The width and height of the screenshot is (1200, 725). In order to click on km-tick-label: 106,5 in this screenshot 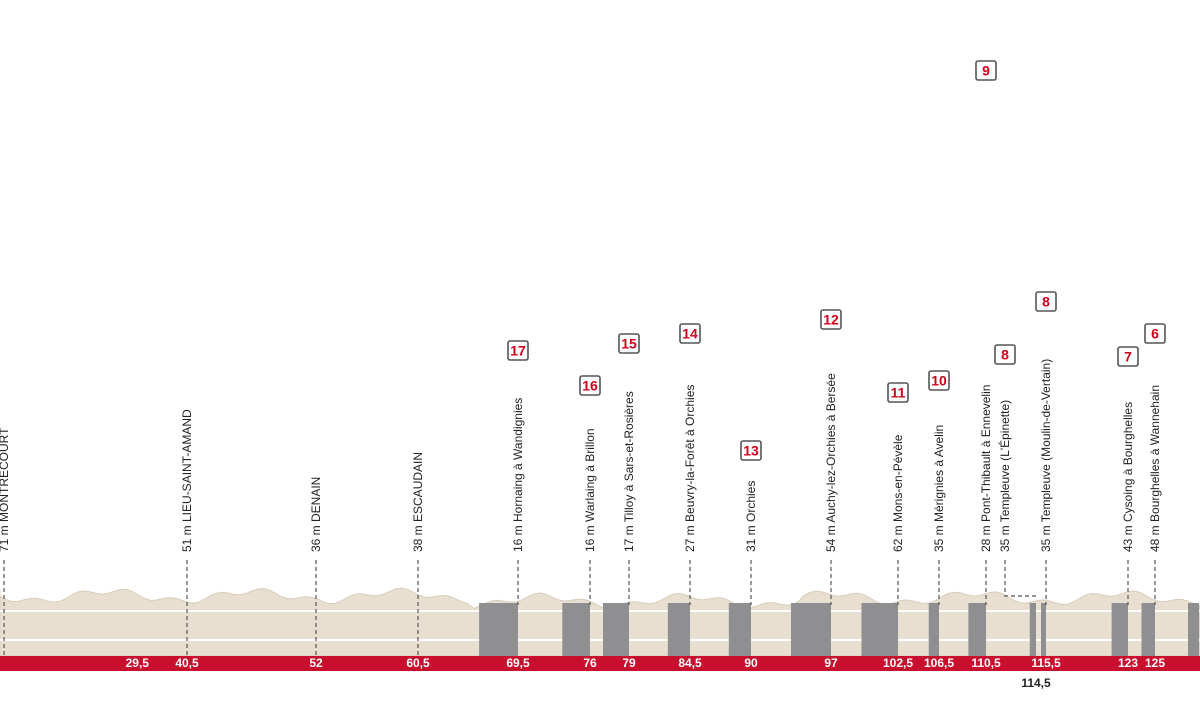, I will do `click(939, 663)`.